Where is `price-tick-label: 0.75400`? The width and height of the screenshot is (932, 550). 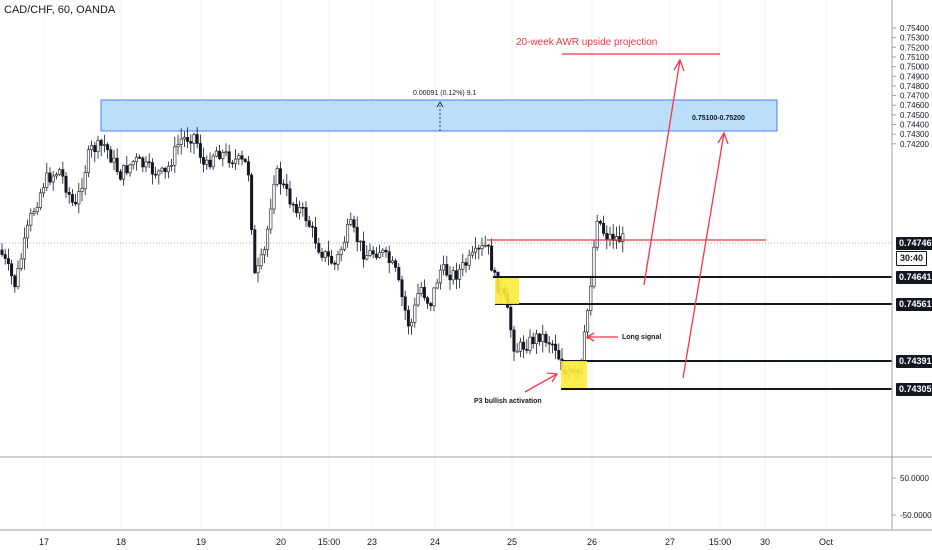
price-tick-label: 0.75400 is located at coordinates (914, 28).